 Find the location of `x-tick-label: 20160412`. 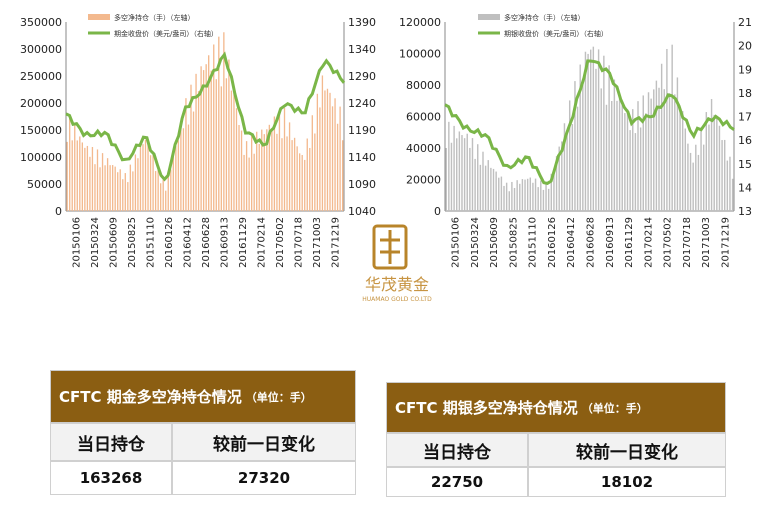

x-tick-label: 20160412 is located at coordinates (187, 242).